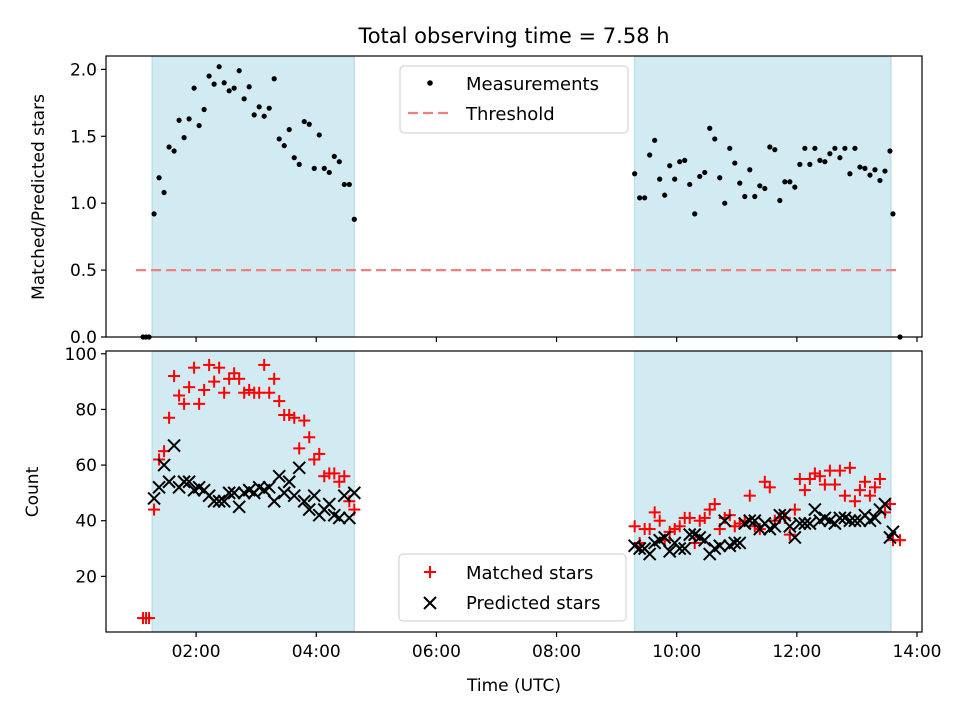 This screenshot has width=960, height=720. Describe the element at coordinates (514, 99) in the screenshot. I see `top-legend-frame` at that location.